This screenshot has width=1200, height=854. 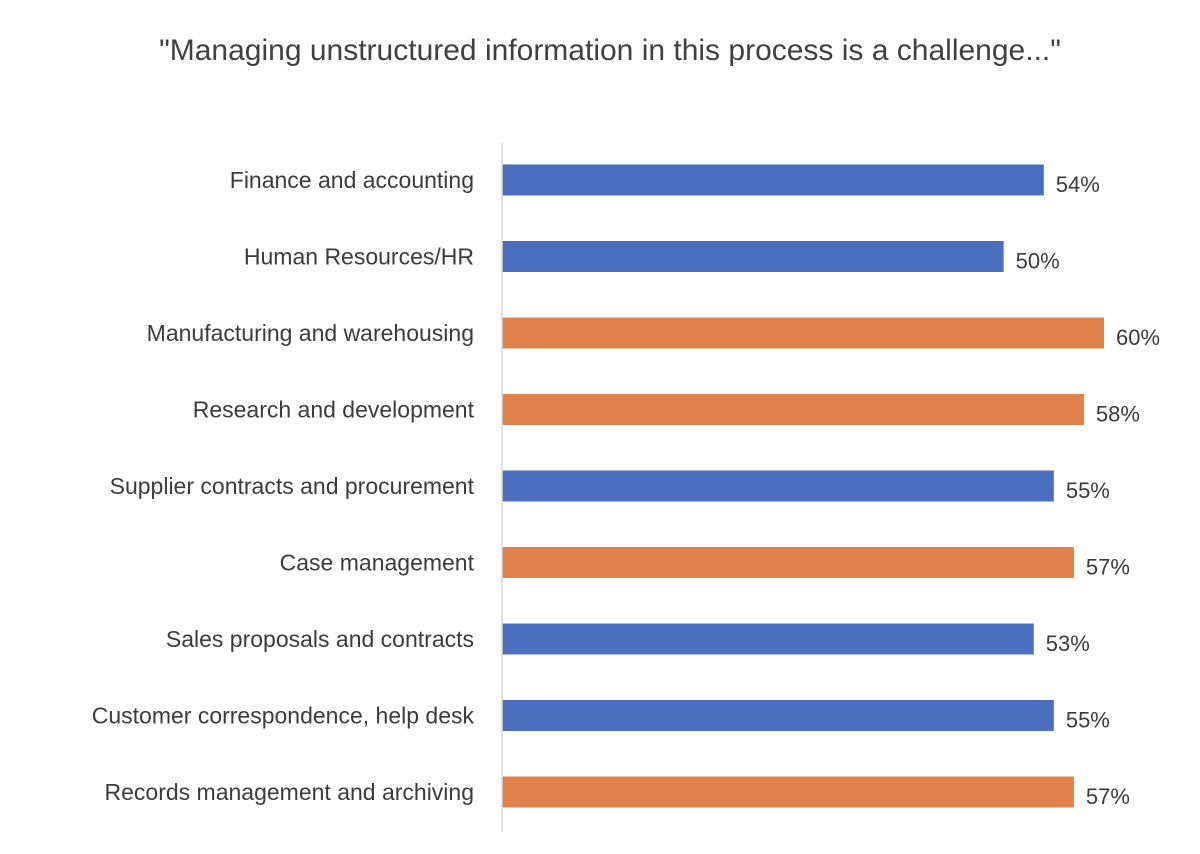 I want to click on category-label: Finance and accounting, so click(x=352, y=180).